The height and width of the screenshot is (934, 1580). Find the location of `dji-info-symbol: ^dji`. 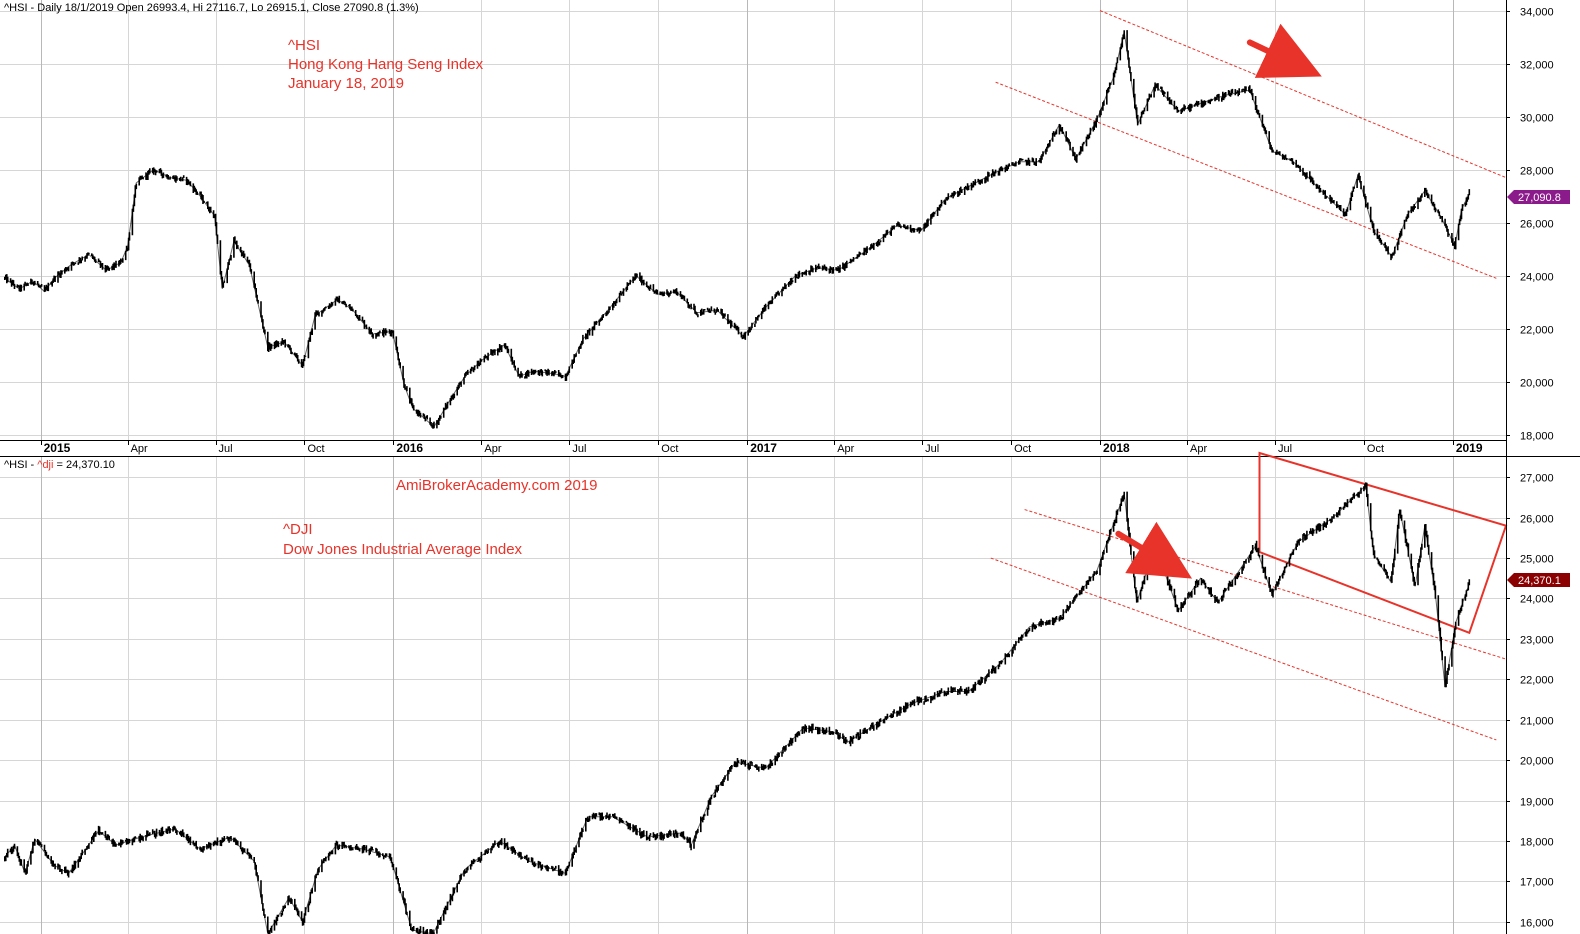

dji-info-symbol: ^dji is located at coordinates (45, 465).